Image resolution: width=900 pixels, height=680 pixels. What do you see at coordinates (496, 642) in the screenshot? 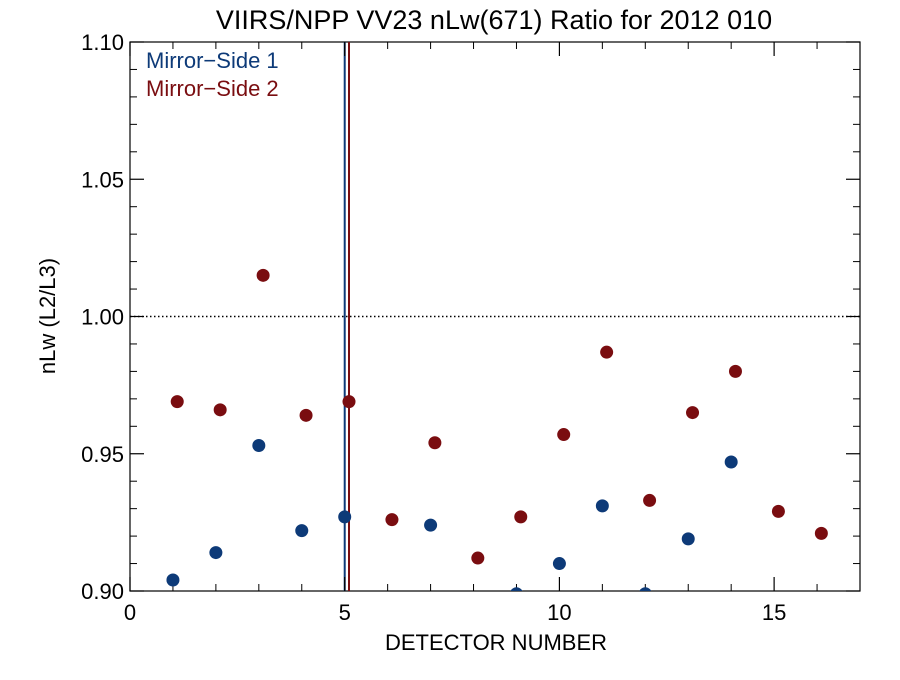
I see `x-axis-label: DETECTOR NUMBER` at bounding box center [496, 642].